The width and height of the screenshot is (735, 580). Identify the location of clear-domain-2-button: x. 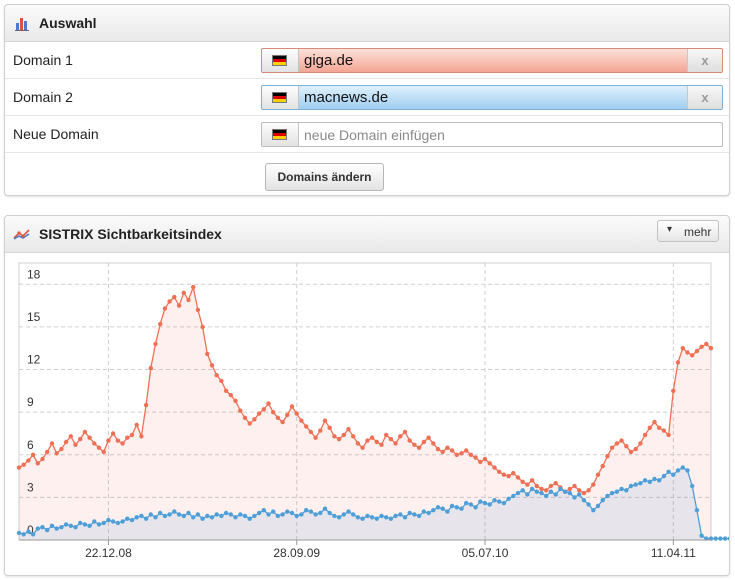
(704, 97).